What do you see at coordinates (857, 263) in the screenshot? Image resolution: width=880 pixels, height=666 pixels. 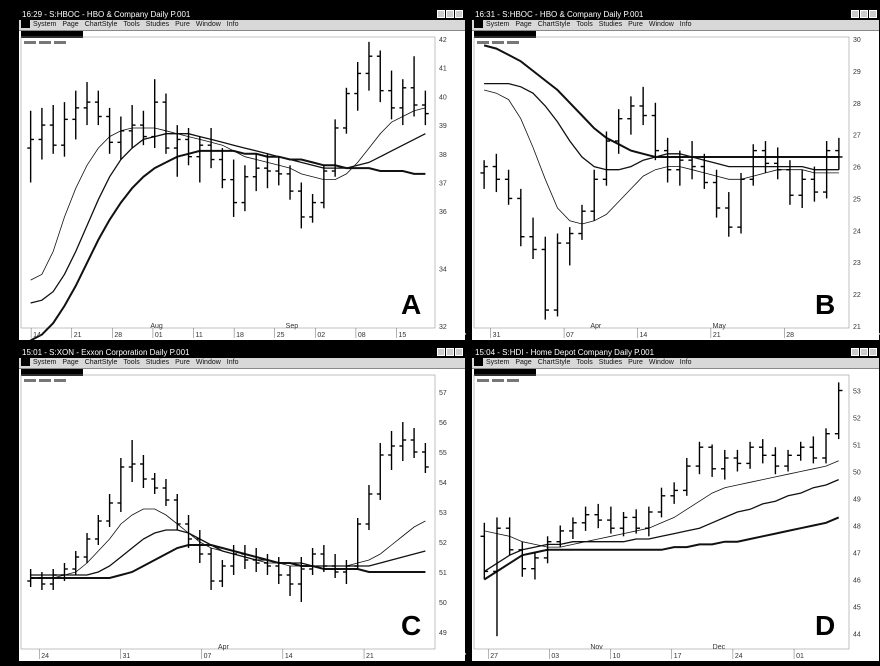 I see `y-tick-label: 23` at bounding box center [857, 263].